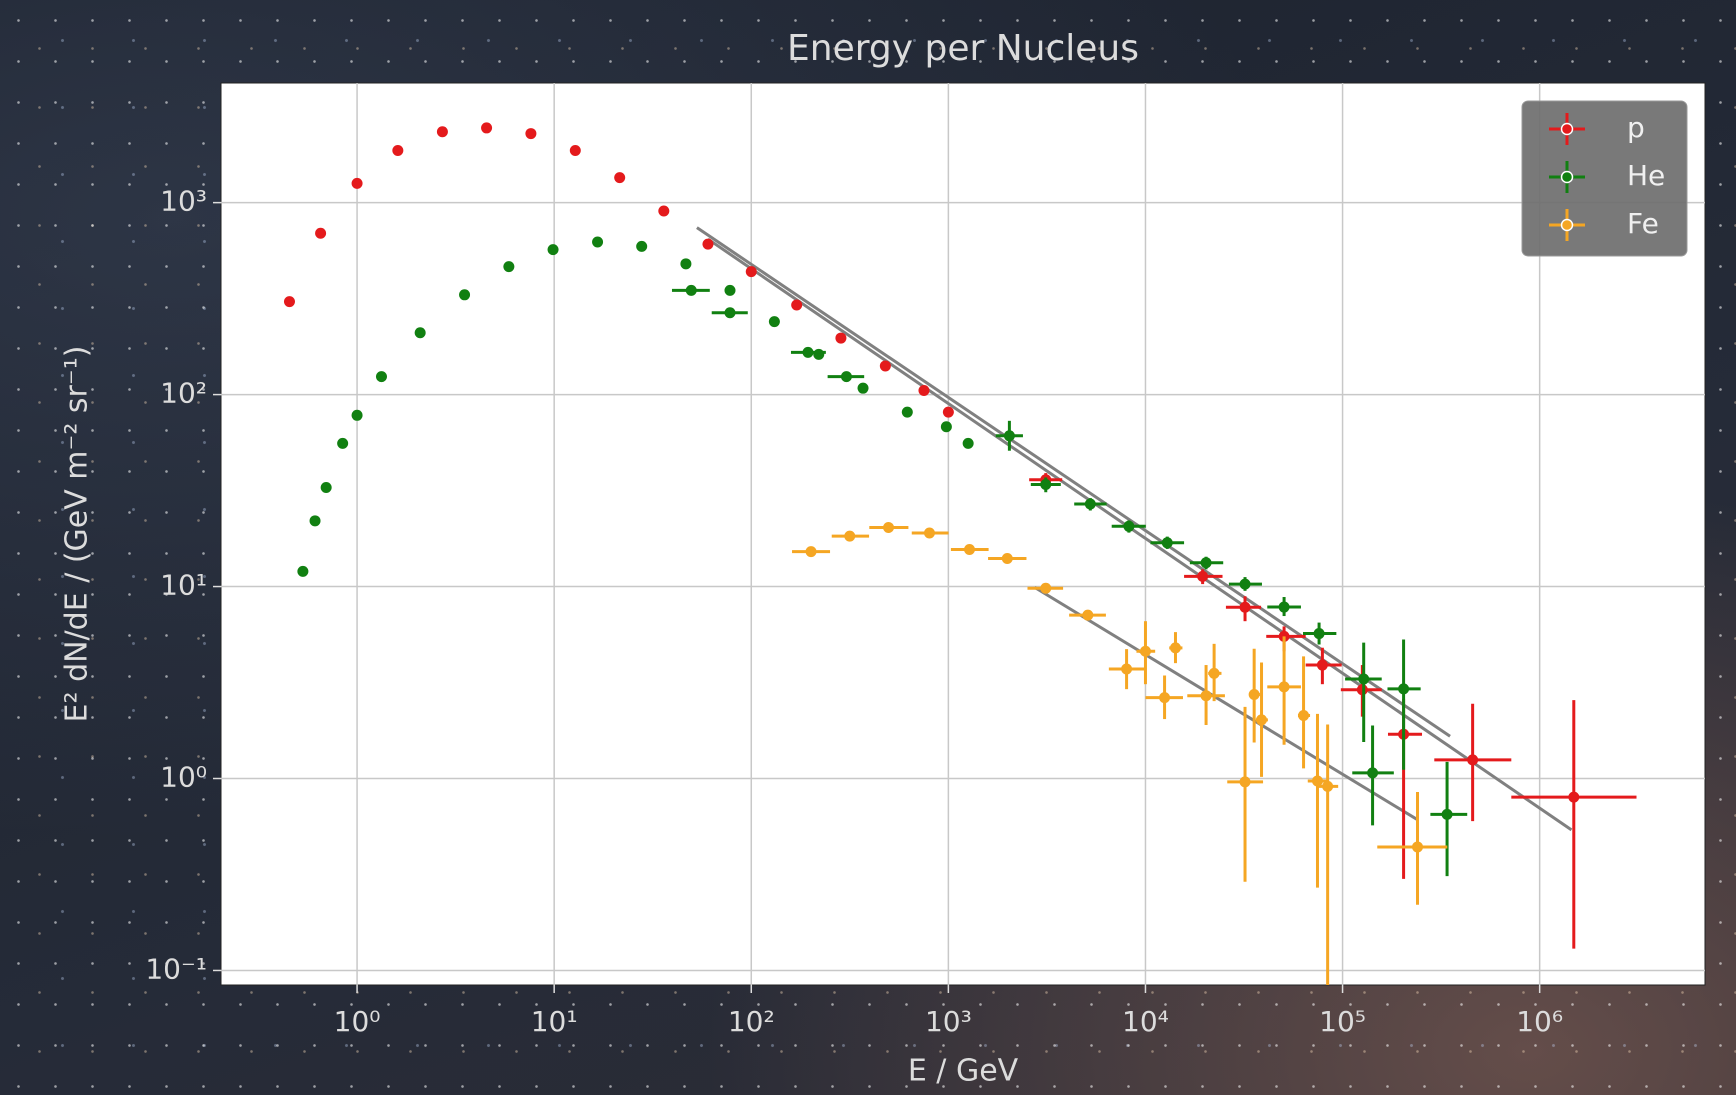  Describe the element at coordinates (357, 1021) in the screenshot. I see `x-tick-label: 10⁰` at that location.